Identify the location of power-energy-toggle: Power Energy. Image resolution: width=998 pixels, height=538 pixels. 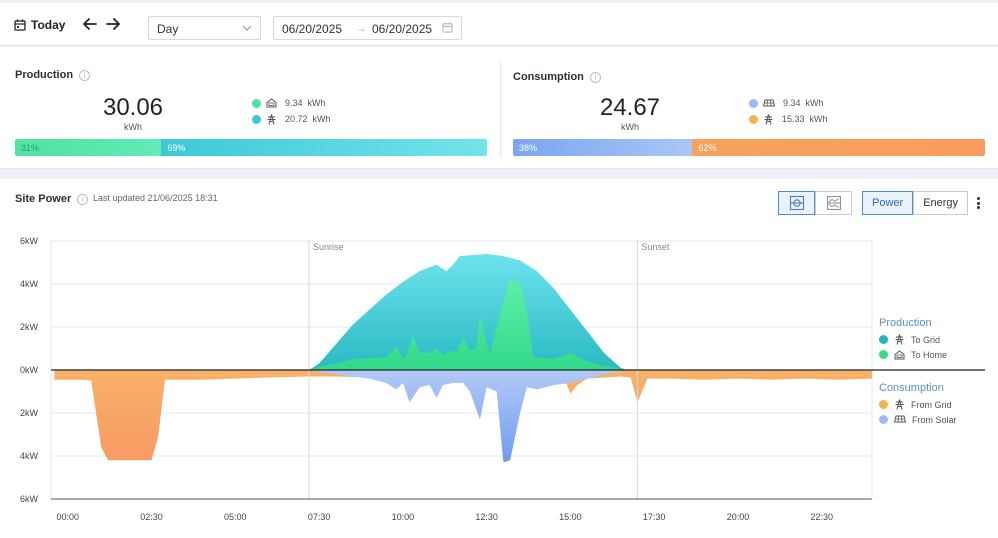
(915, 203).